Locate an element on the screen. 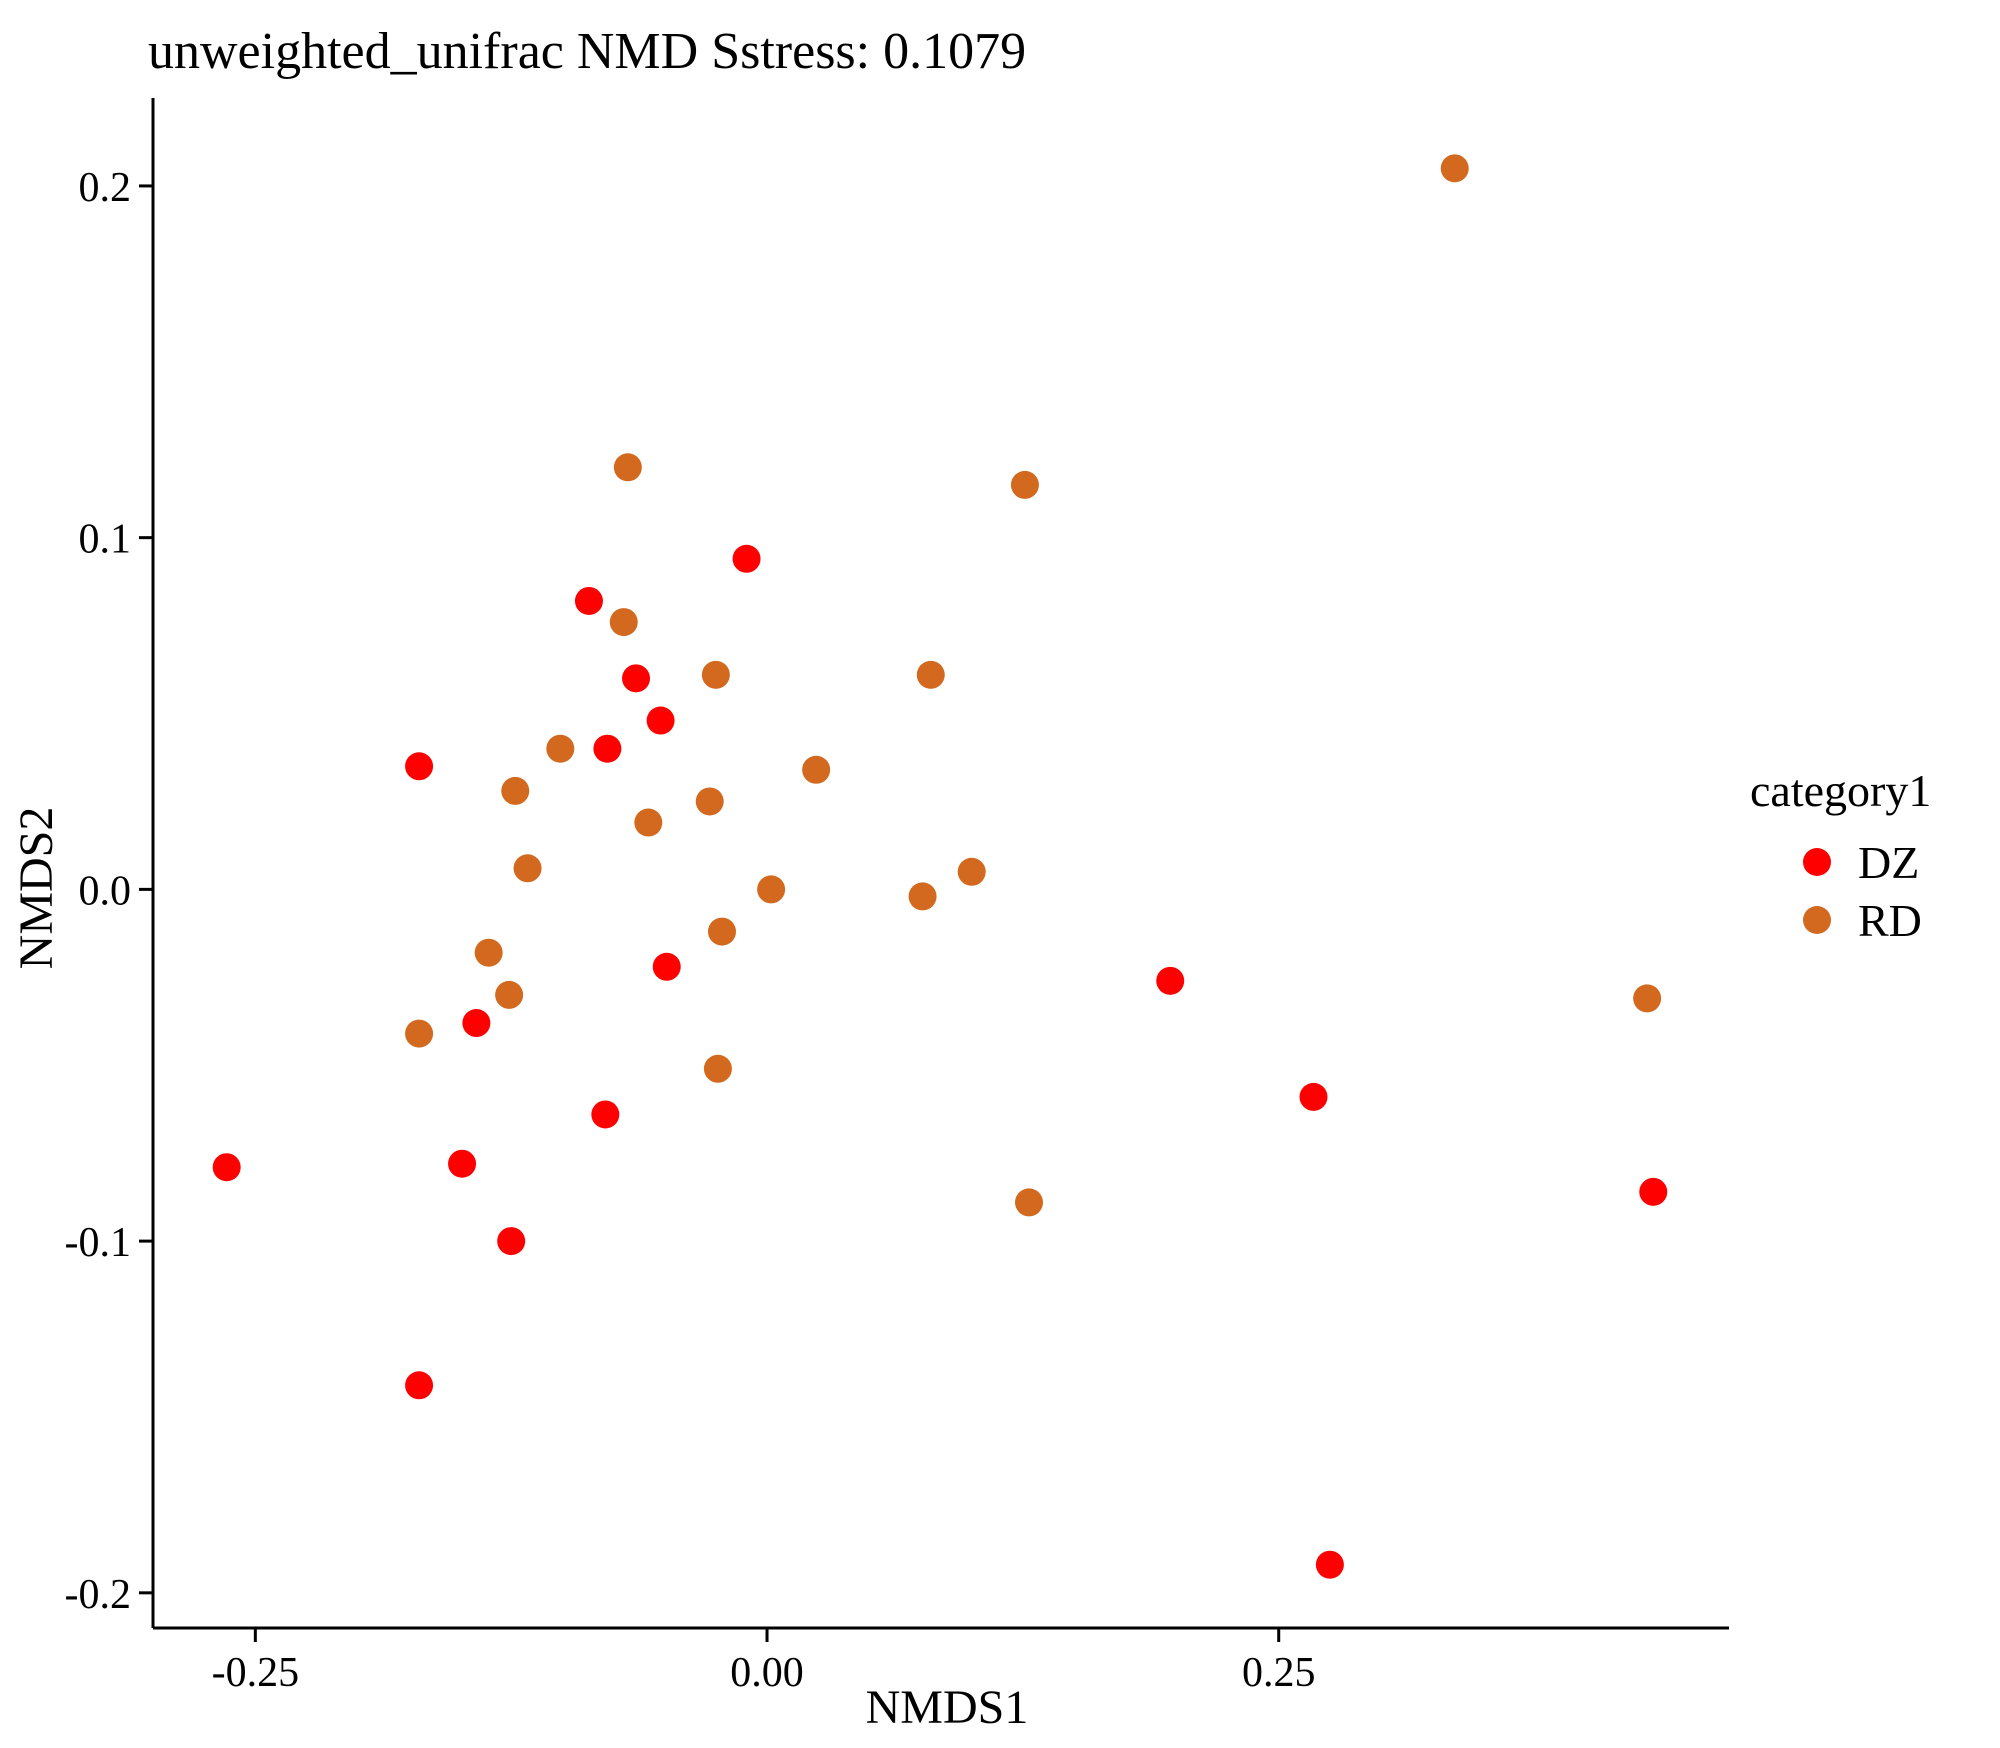 This screenshot has height=1748, width=2000. legend-title: category1 is located at coordinates (1840, 790).